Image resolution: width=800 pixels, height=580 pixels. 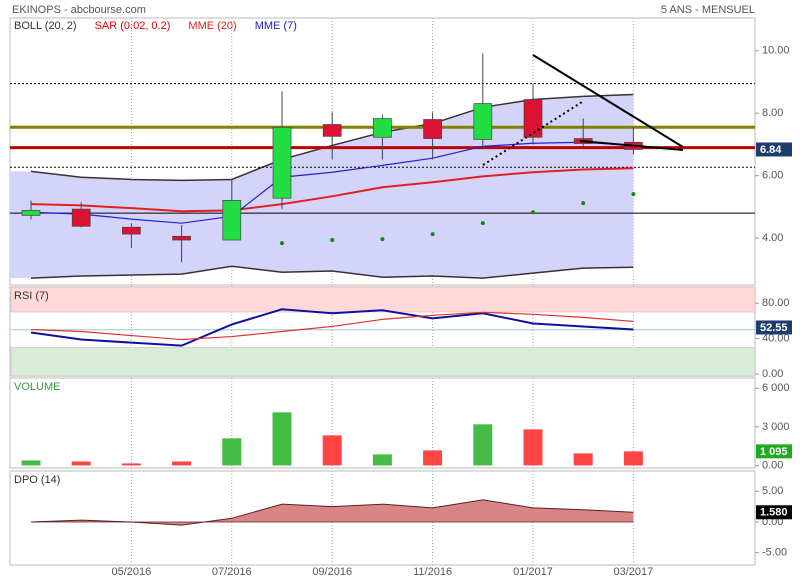 What do you see at coordinates (771, 150) in the screenshot?
I see `last-value-label: 6.84` at bounding box center [771, 150].